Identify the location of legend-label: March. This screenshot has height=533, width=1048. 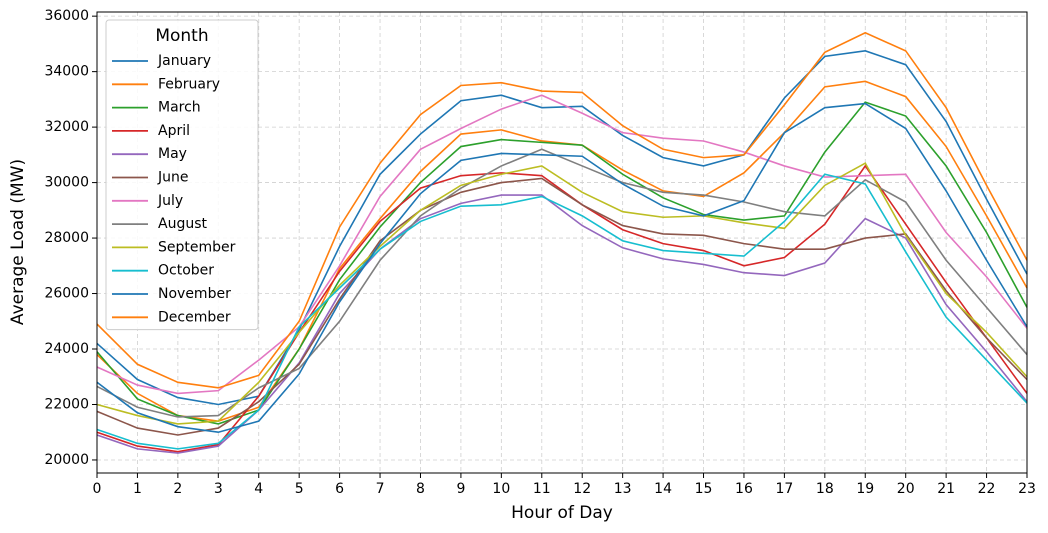
(179, 108).